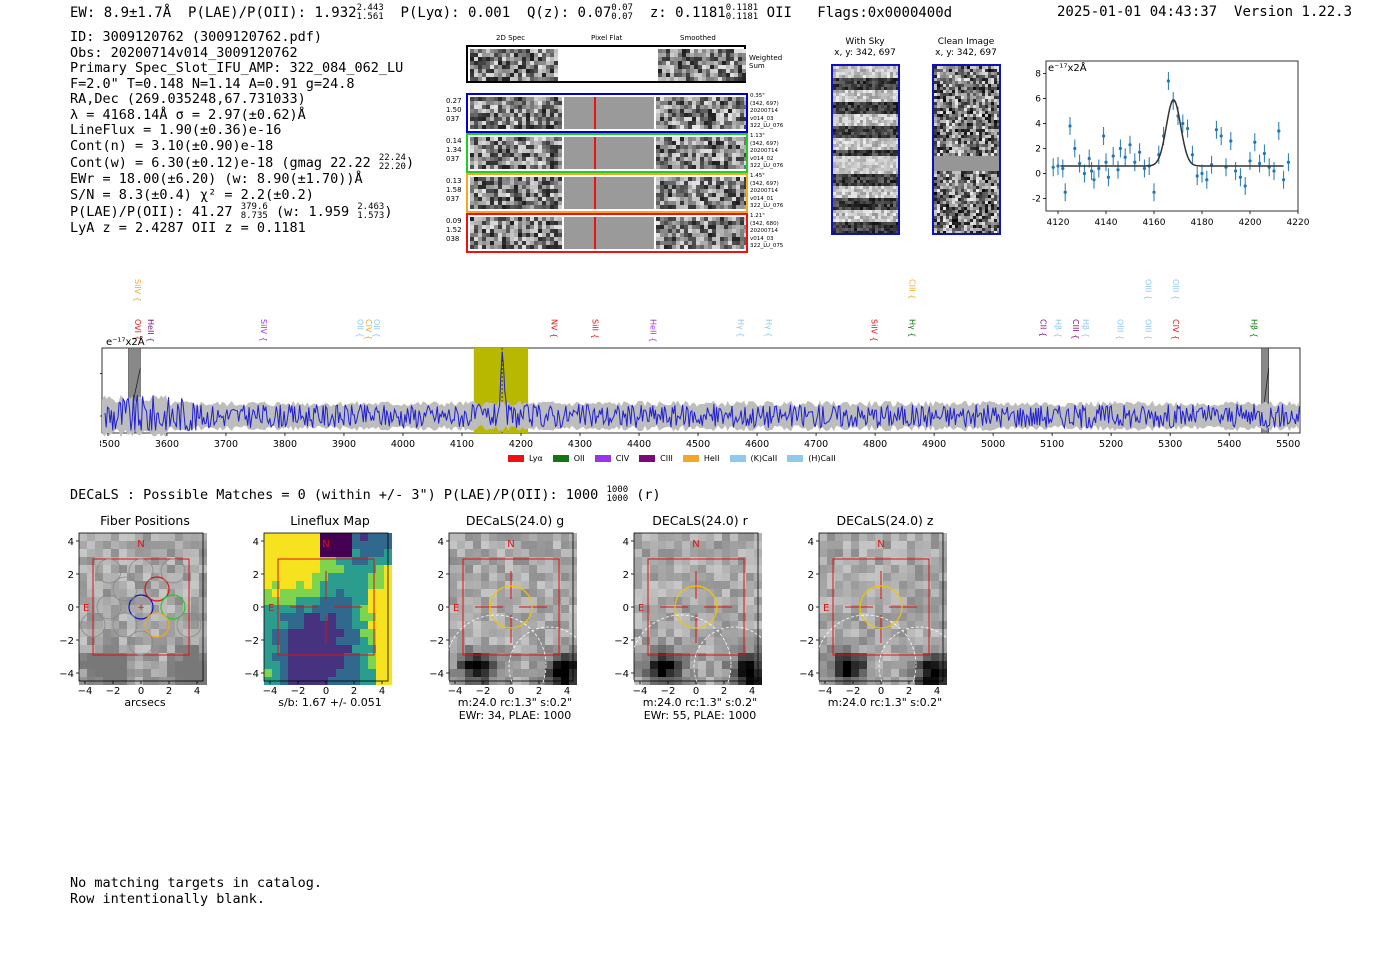 This screenshot has width=1400, height=953. What do you see at coordinates (110, 444) in the screenshot?
I see `spectrum-x-tick-label: 3500` at bounding box center [110, 444].